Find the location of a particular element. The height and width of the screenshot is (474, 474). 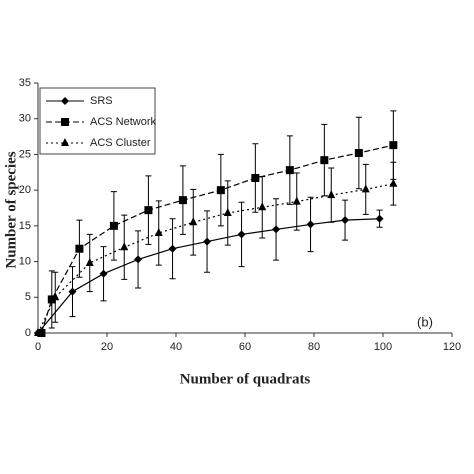

x-tick-label: 20 is located at coordinates (107, 347).